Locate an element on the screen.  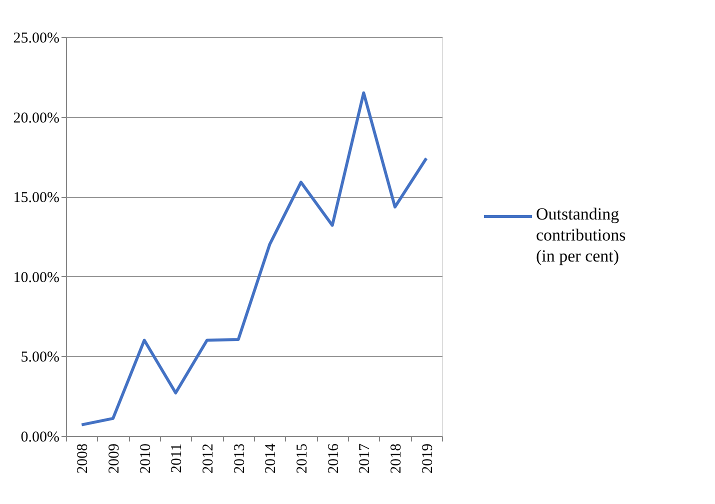
x-tick-label: 2018 is located at coordinates (396, 459).